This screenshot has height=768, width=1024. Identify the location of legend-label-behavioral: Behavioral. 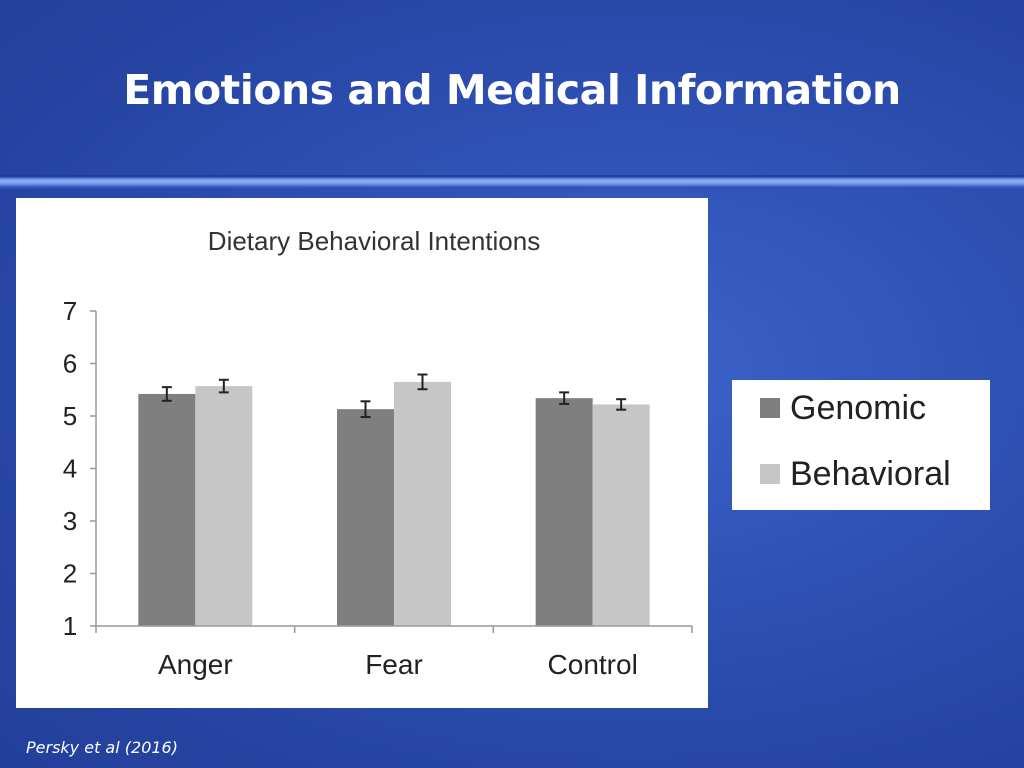
(870, 473).